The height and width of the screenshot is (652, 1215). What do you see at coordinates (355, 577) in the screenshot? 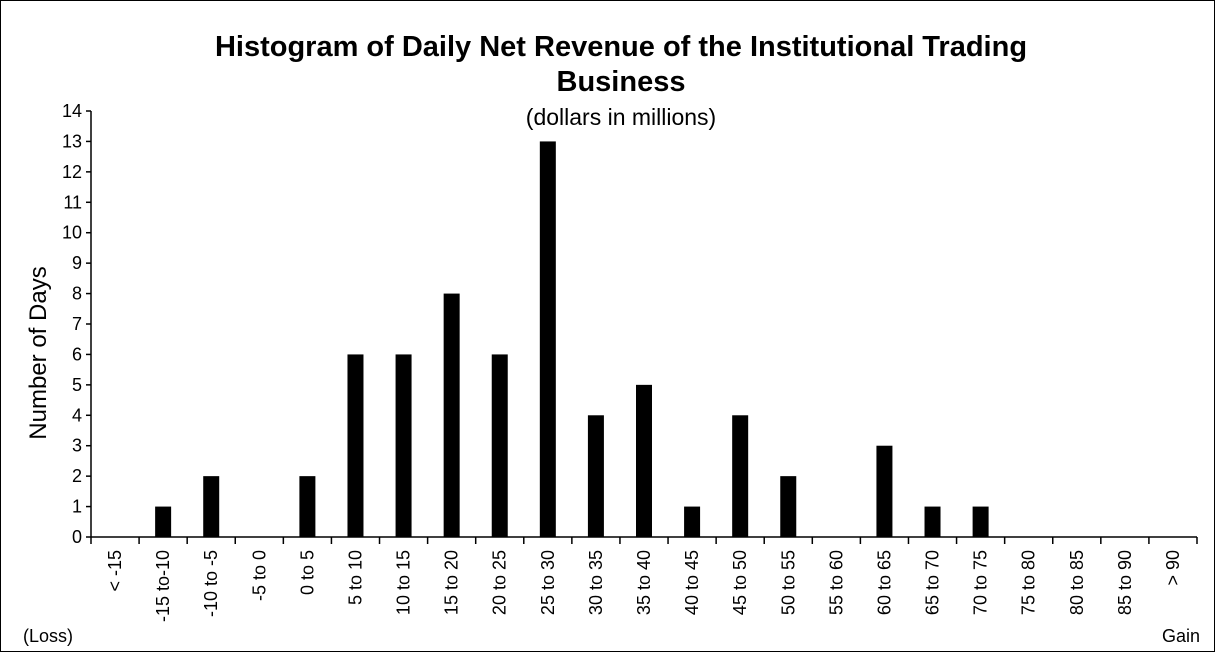
I see `x-tick-label: 5 to 10` at bounding box center [355, 577].